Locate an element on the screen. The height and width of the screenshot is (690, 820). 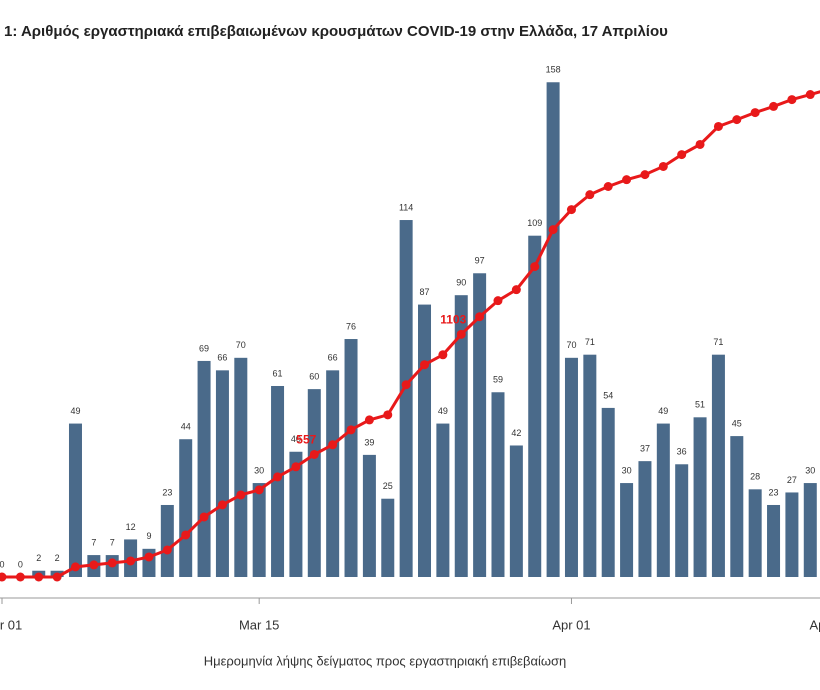
bar-label: 36 is located at coordinates (682, 452).